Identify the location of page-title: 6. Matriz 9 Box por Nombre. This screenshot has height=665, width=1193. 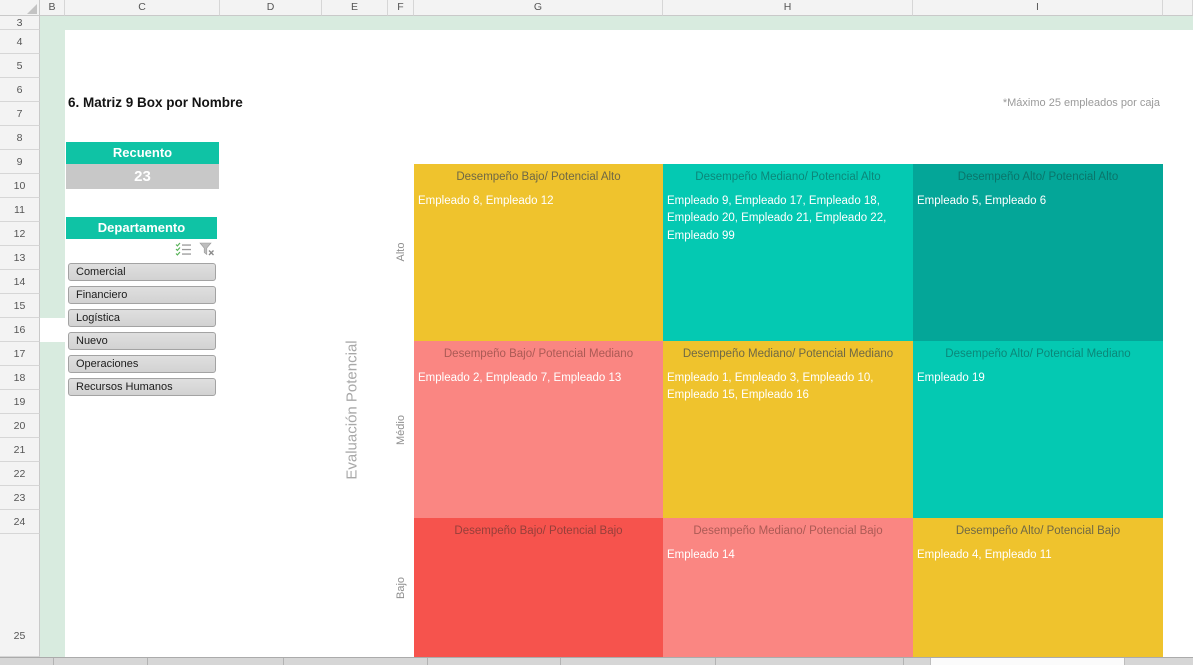
(155, 102).